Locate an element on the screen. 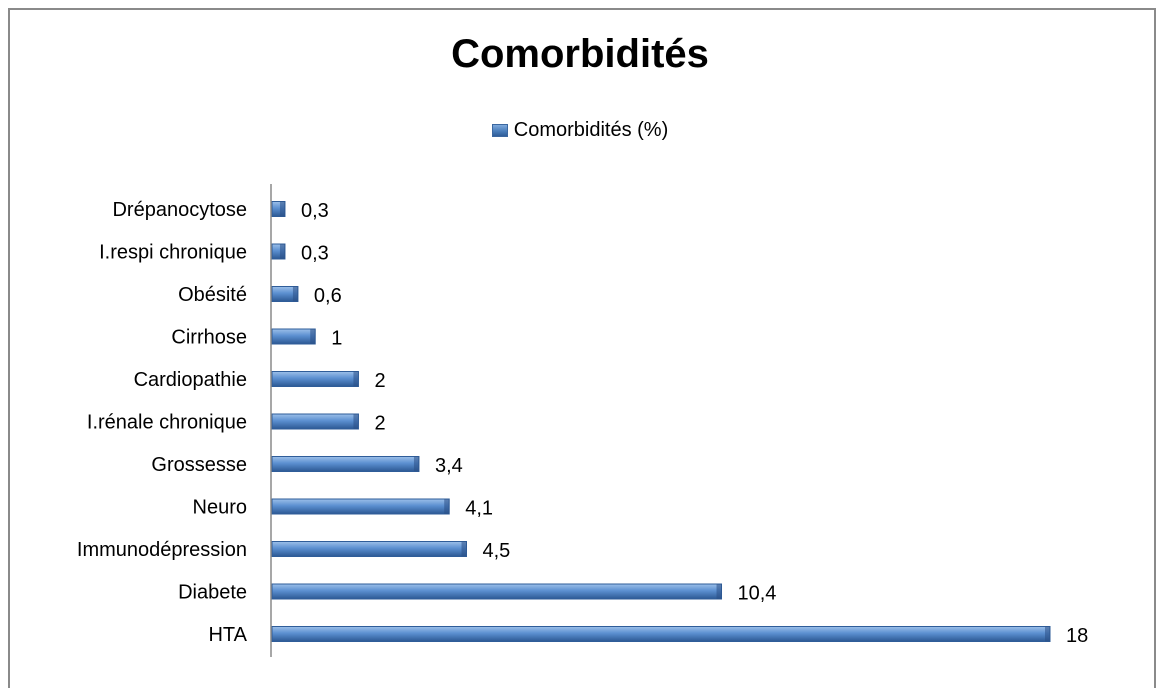  value-label: 18 is located at coordinates (1077, 636).